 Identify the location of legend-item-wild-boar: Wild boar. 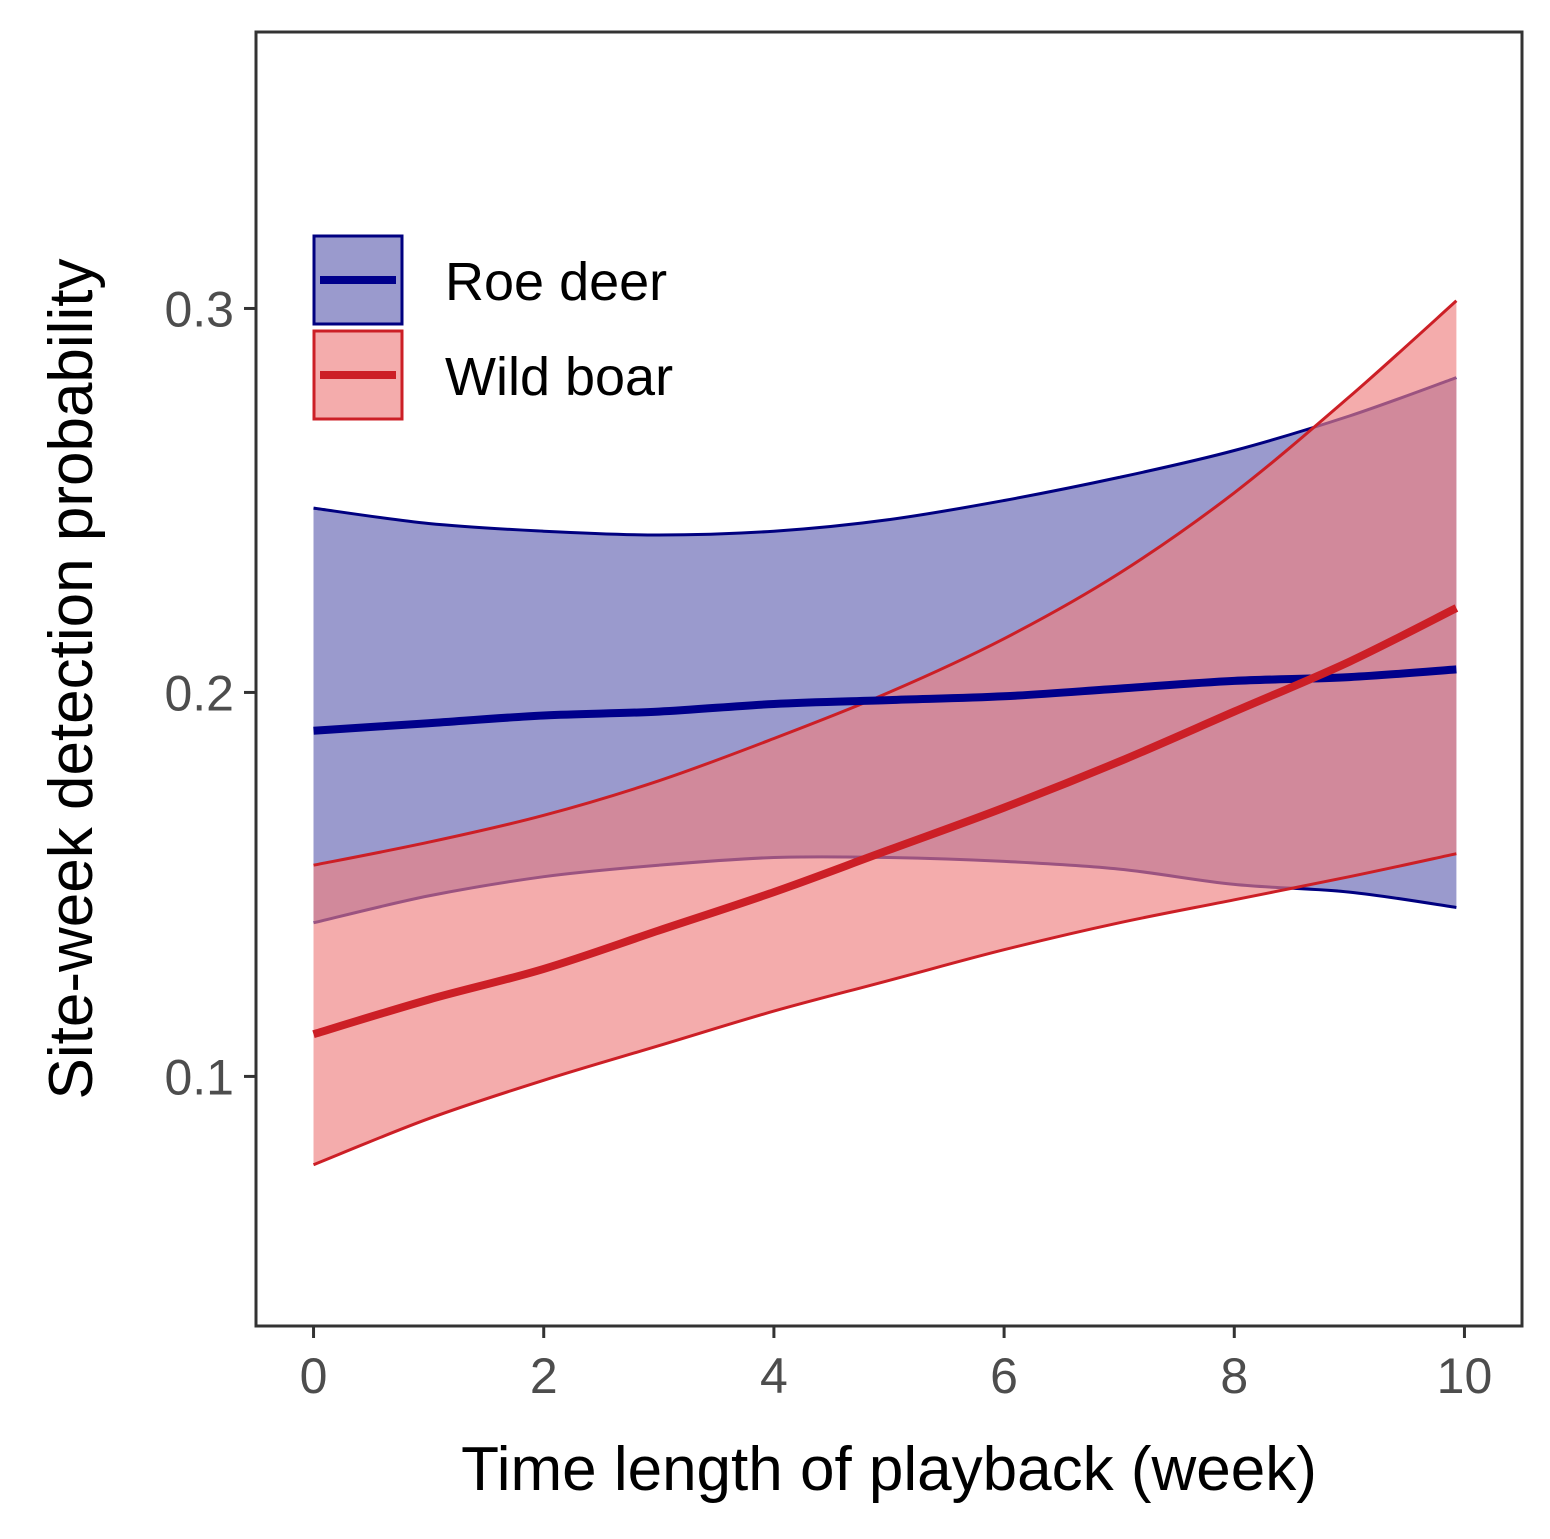
(492, 375).